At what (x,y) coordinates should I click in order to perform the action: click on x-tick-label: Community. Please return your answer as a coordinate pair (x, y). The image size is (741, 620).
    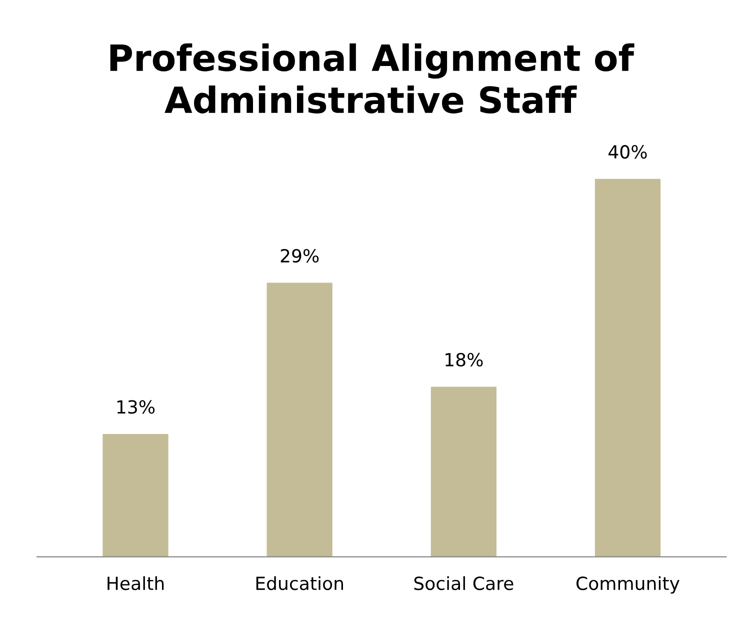
    Looking at the image, I should click on (628, 585).